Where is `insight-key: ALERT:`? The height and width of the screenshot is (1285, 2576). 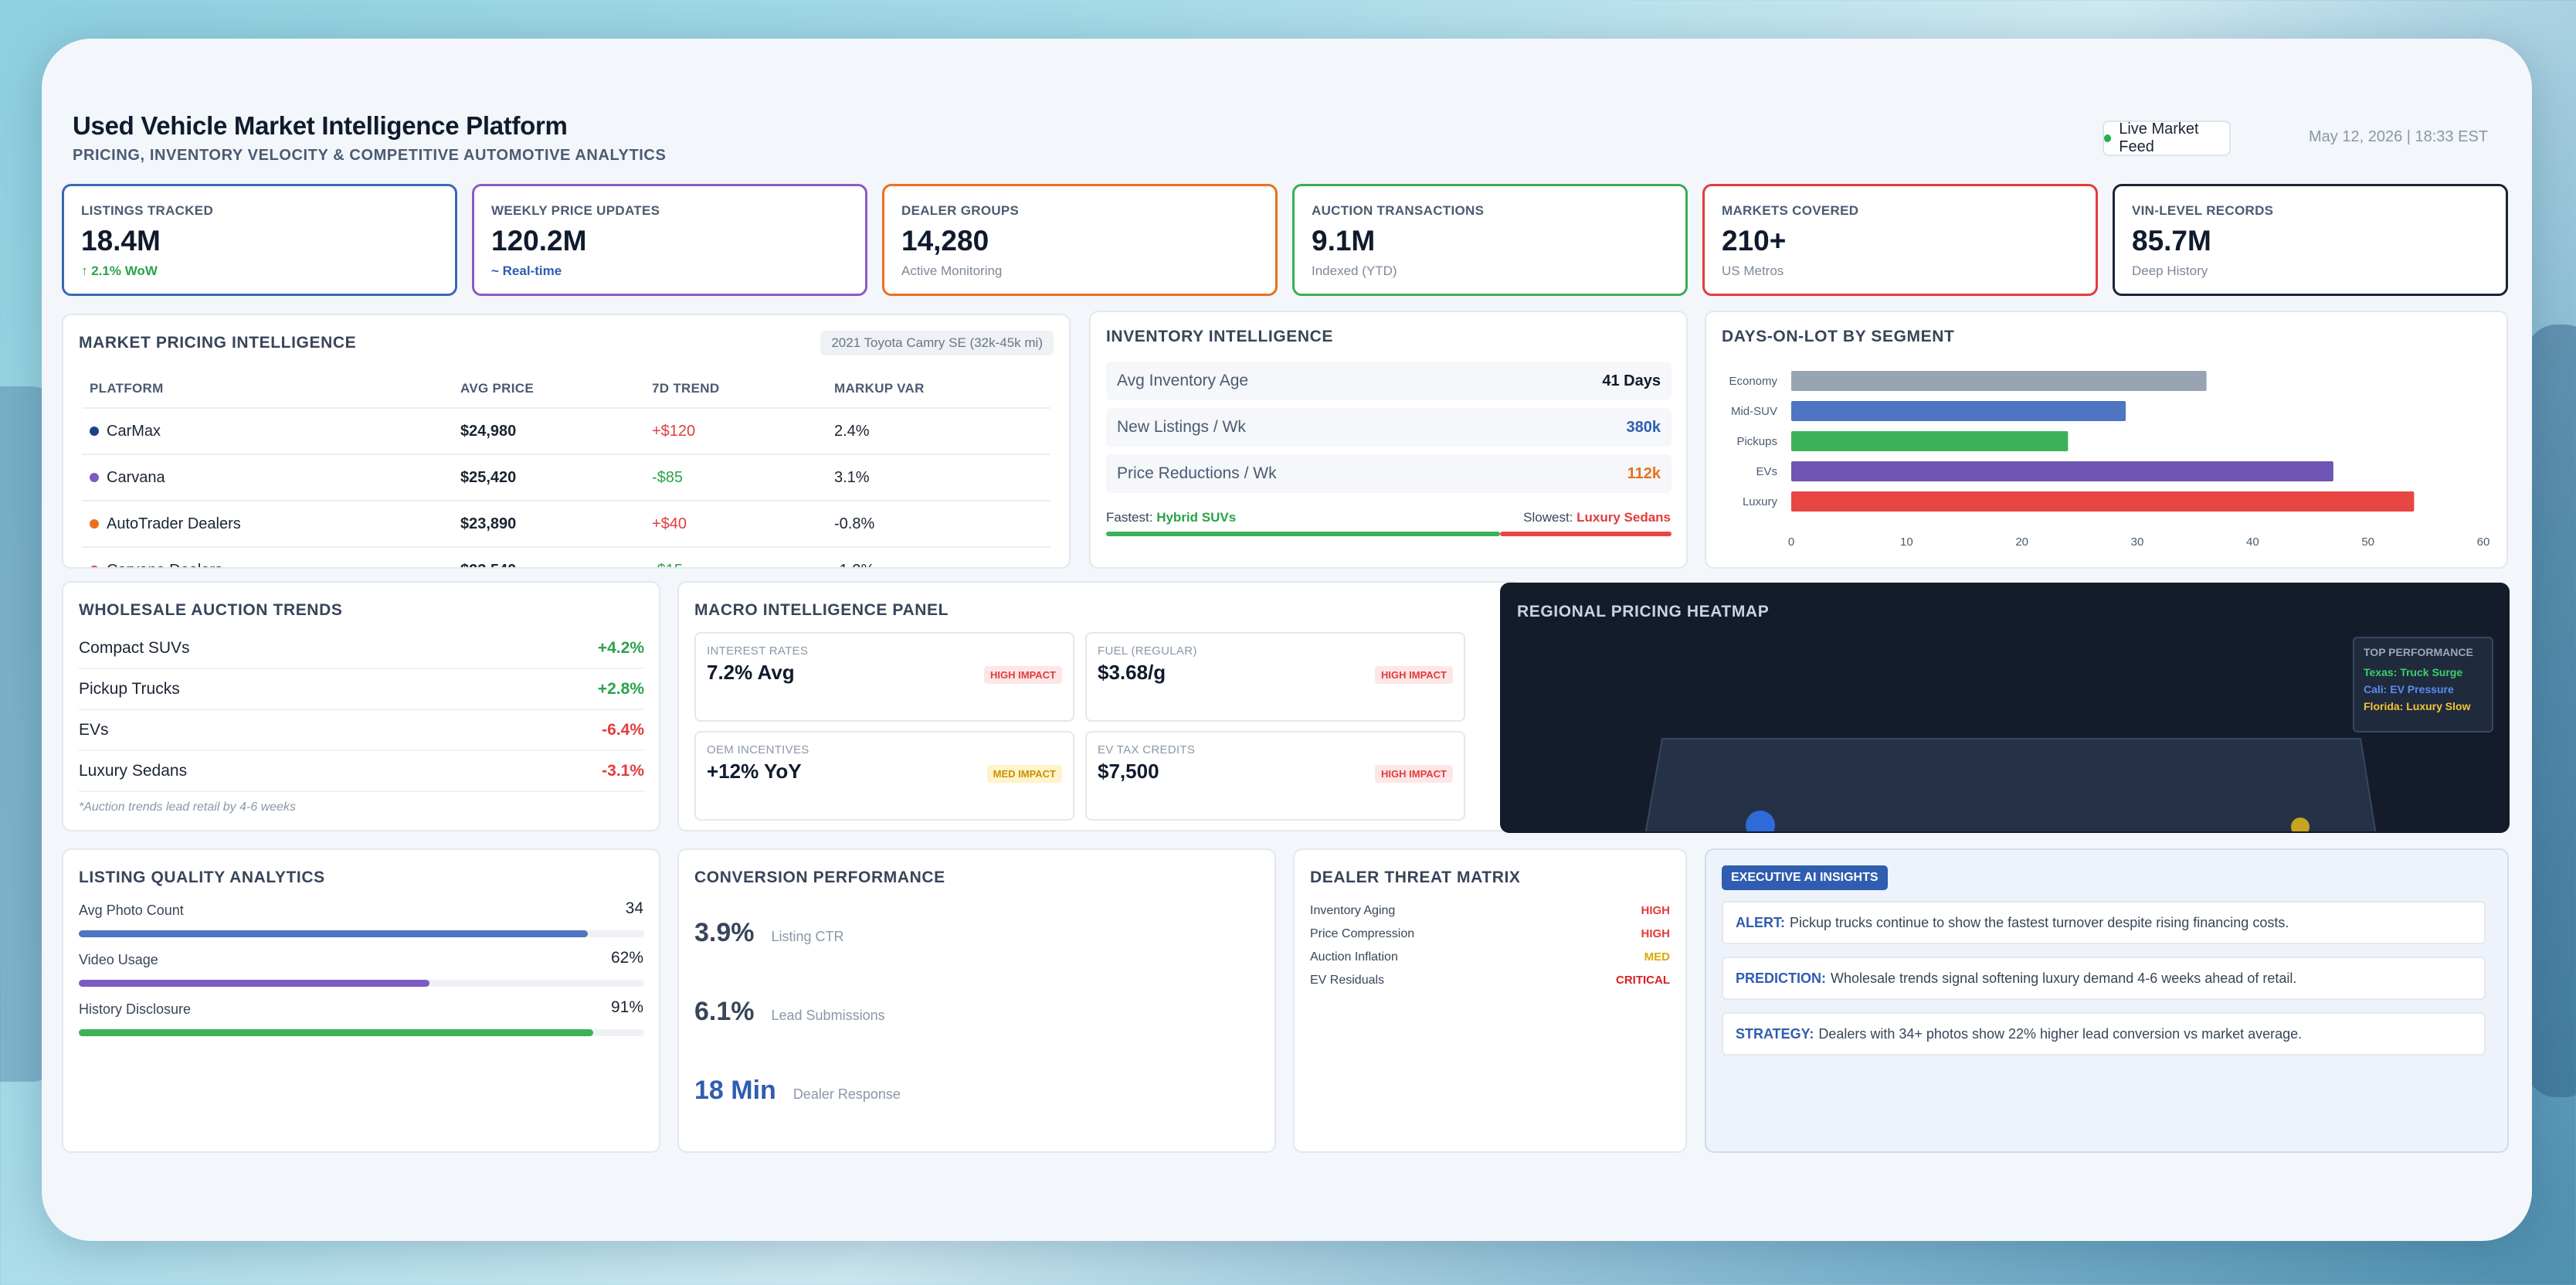 insight-key: ALERT: is located at coordinates (1760, 922).